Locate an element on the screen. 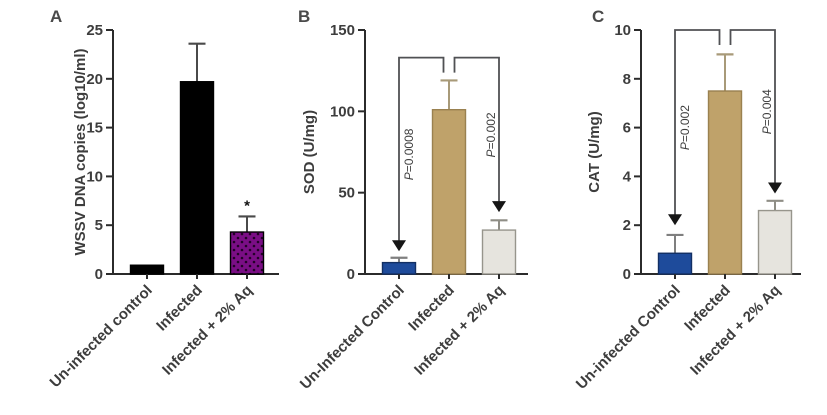  y-tick-label: 150 is located at coordinates (342, 30).